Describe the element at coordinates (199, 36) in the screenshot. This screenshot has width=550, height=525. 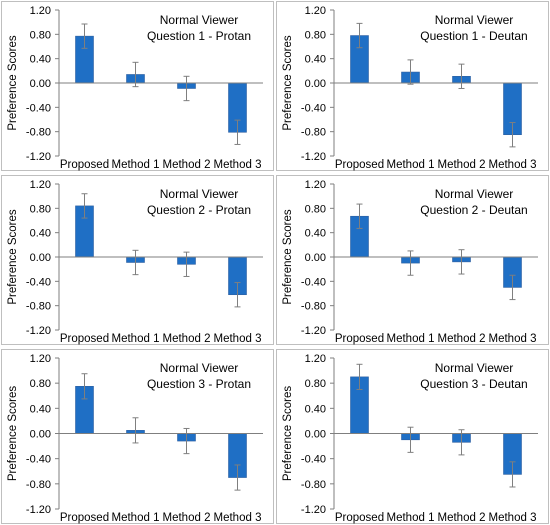
I see `chart-subtitle: Question 1 - Protan` at that location.